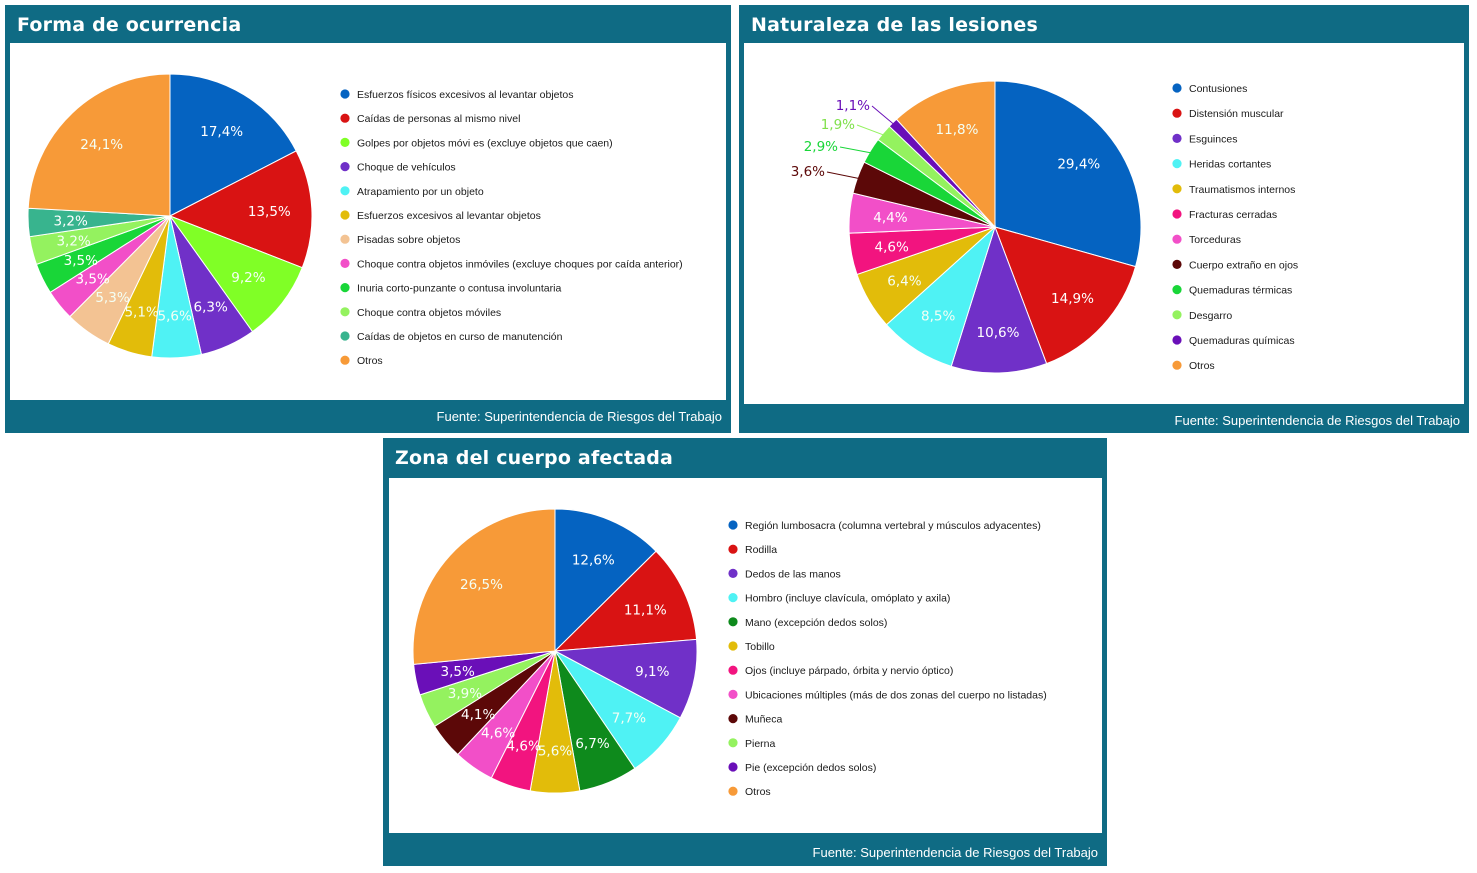 The height and width of the screenshot is (873, 1477). Describe the element at coordinates (764, 720) in the screenshot. I see `legend-entry: Muñeca` at that location.